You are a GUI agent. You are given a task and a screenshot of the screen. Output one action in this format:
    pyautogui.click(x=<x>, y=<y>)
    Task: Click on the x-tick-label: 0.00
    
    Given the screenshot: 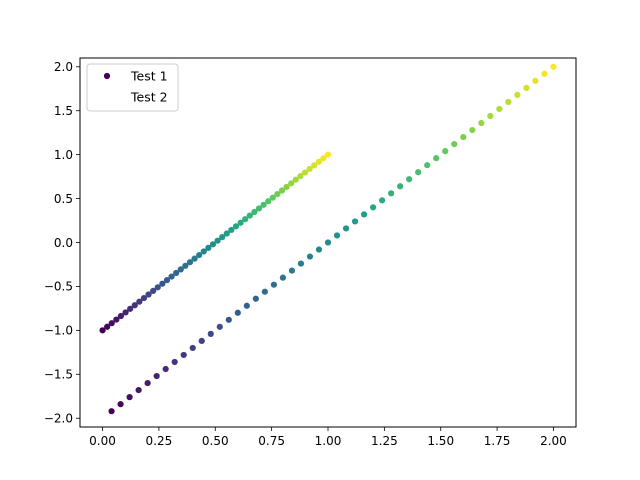 What is the action you would take?
    pyautogui.click(x=102, y=441)
    